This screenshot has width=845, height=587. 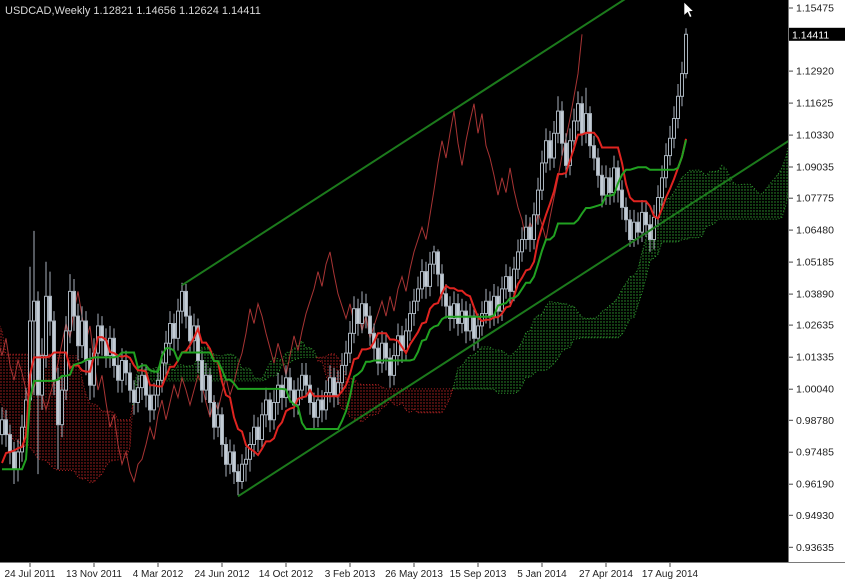 What do you see at coordinates (815, 358) in the screenshot?
I see `y-axis-label: 1.01335` at bounding box center [815, 358].